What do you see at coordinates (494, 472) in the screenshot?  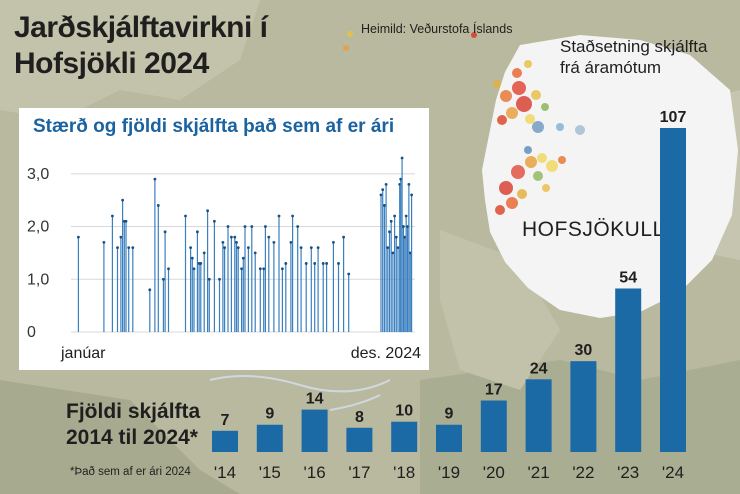 I see `bar-category-label-6: '20` at bounding box center [494, 472].